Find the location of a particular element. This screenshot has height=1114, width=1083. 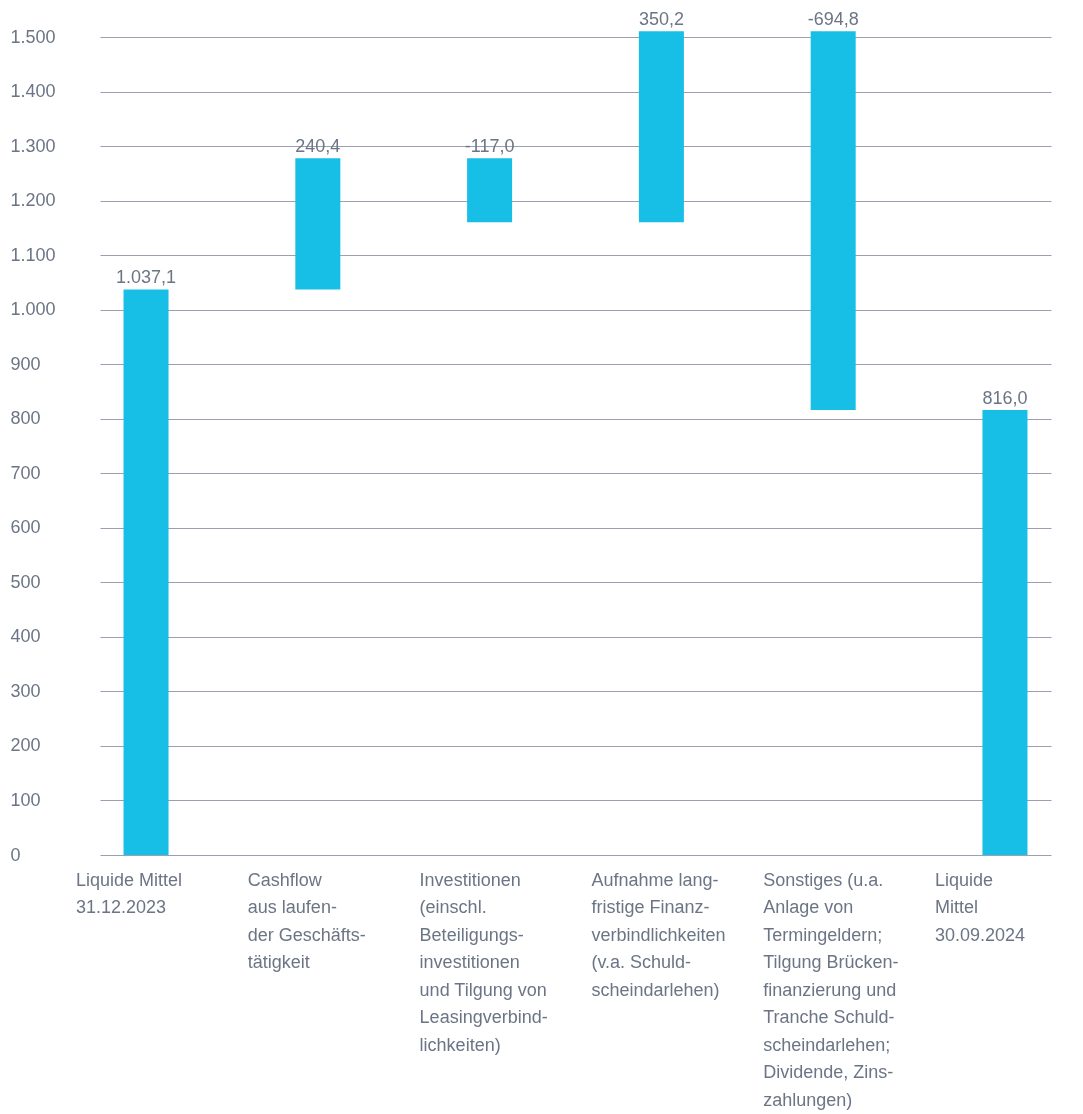

y-tick-label: 400 is located at coordinates (25, 636).